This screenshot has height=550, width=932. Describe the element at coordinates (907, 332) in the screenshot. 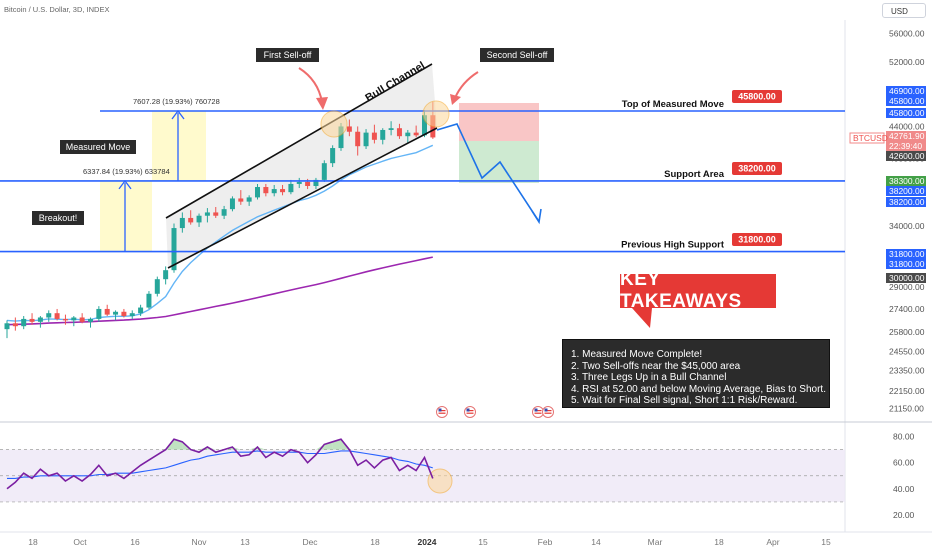

I see `price-tick-label: 25800.00` at that location.